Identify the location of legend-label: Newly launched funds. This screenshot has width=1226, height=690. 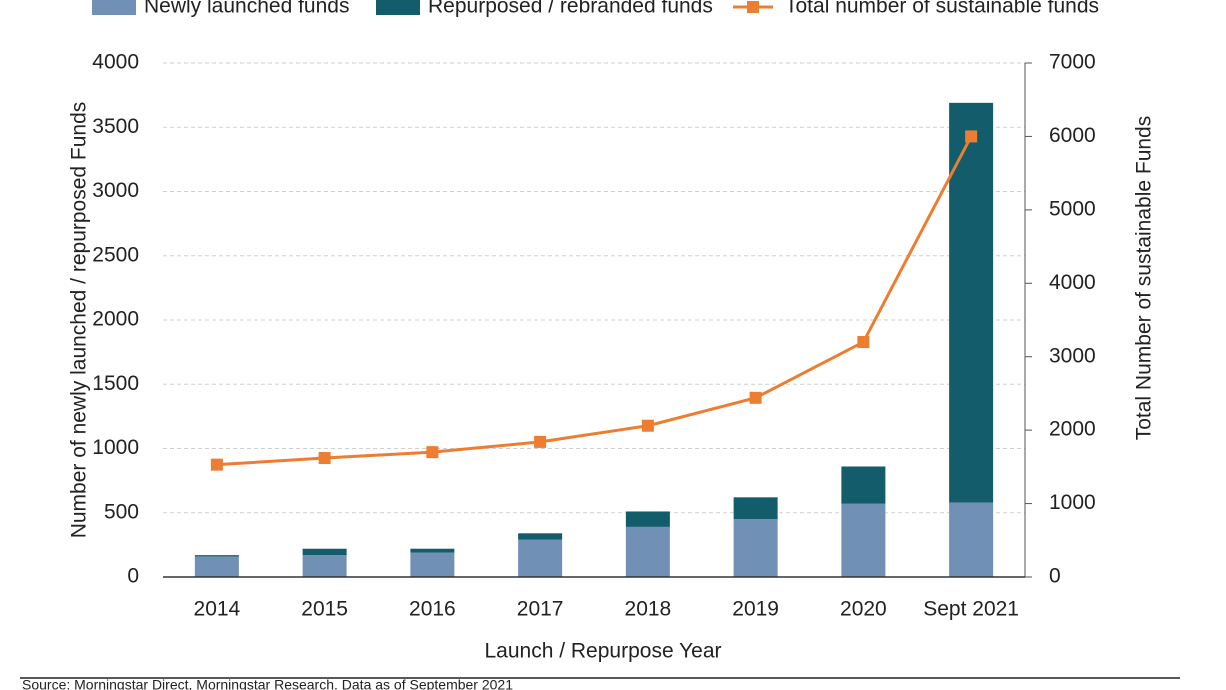
(246, 9).